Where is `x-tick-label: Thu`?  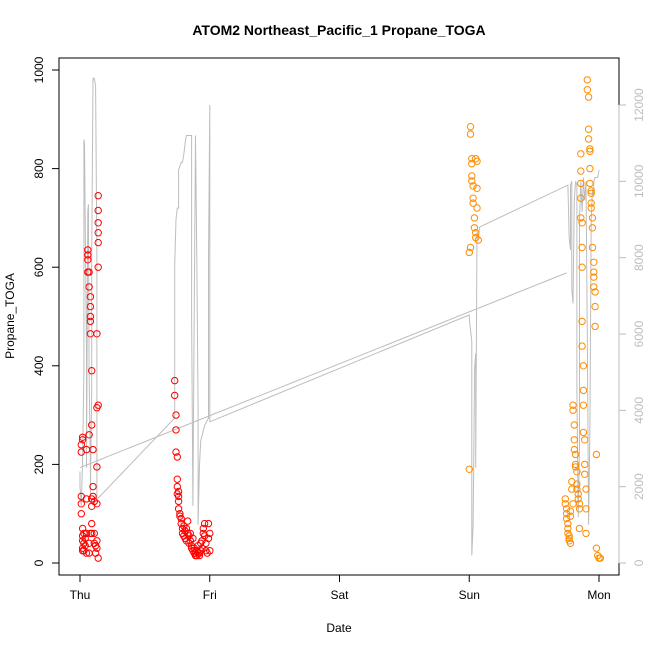 x-tick-label: Thu is located at coordinates (80, 595).